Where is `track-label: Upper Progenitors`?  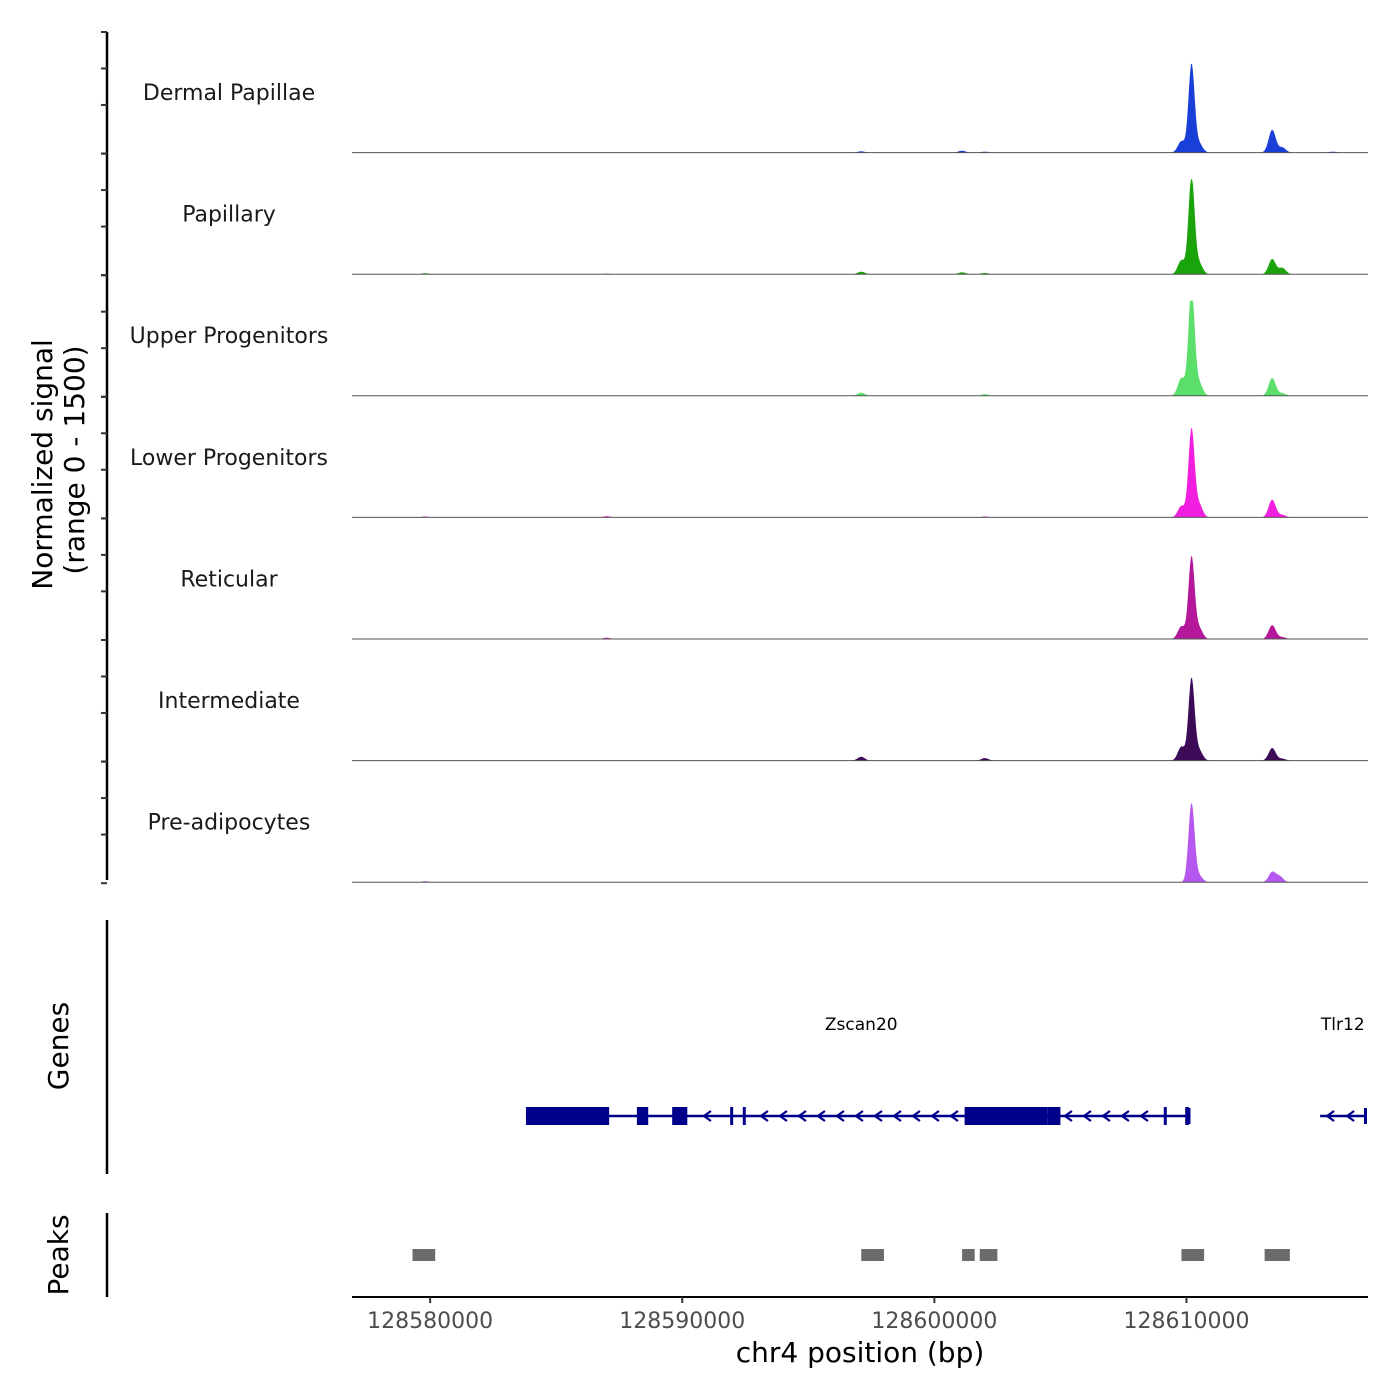 track-label: Upper Progenitors is located at coordinates (229, 336).